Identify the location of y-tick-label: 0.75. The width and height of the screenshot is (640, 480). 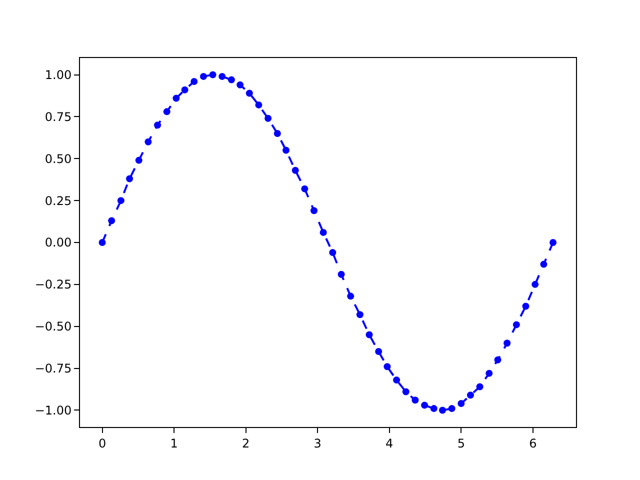
(58, 117).